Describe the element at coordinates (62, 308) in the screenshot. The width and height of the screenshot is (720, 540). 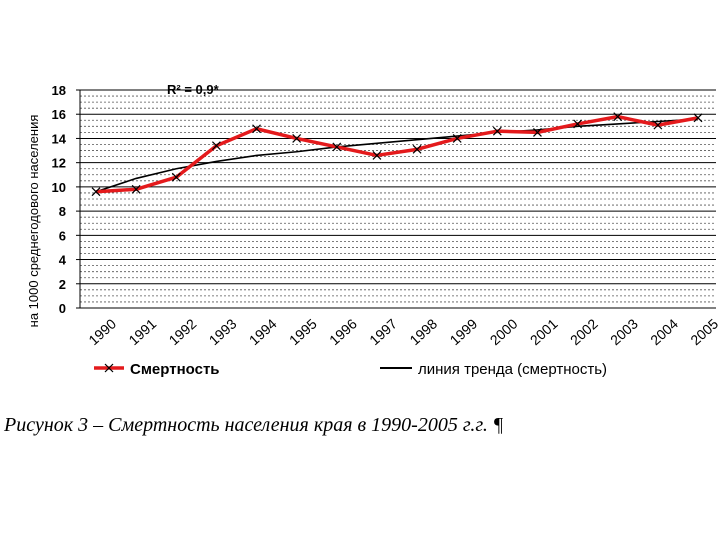
I see `y-tick-label: 0` at that location.